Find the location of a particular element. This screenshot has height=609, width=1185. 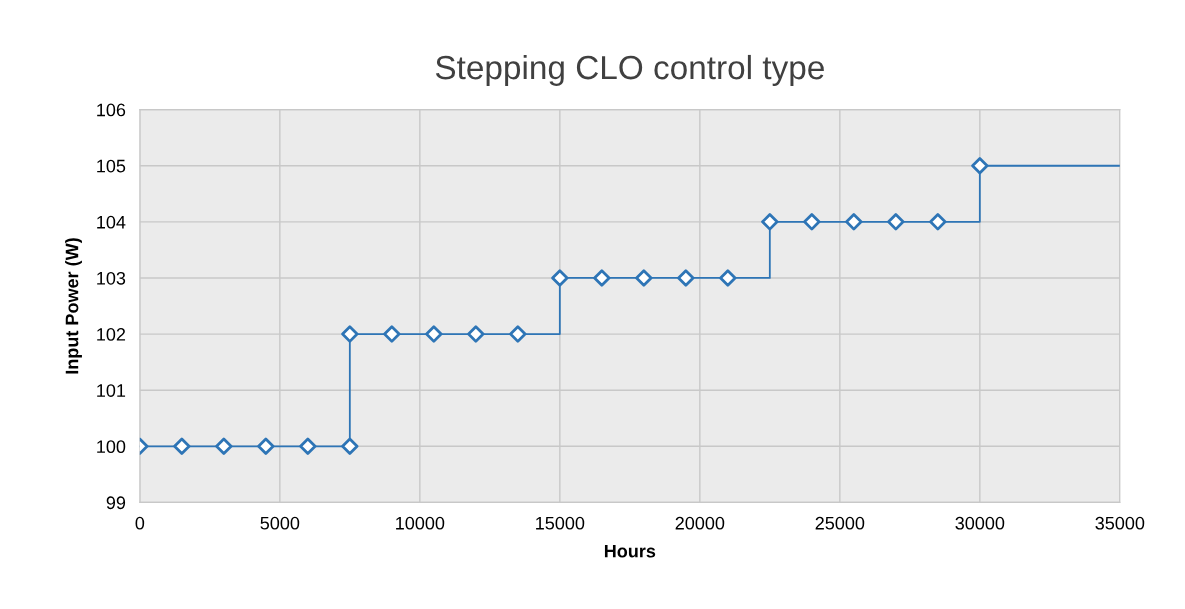

x-tick-label: 20000 is located at coordinates (700, 523).